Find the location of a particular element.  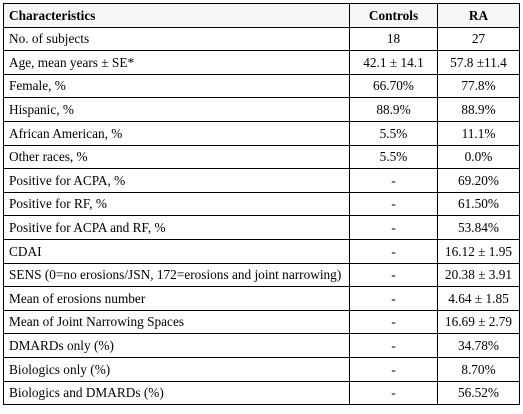

table-row: Hispanic, % 88.9% 88.9% is located at coordinates (261, 109).